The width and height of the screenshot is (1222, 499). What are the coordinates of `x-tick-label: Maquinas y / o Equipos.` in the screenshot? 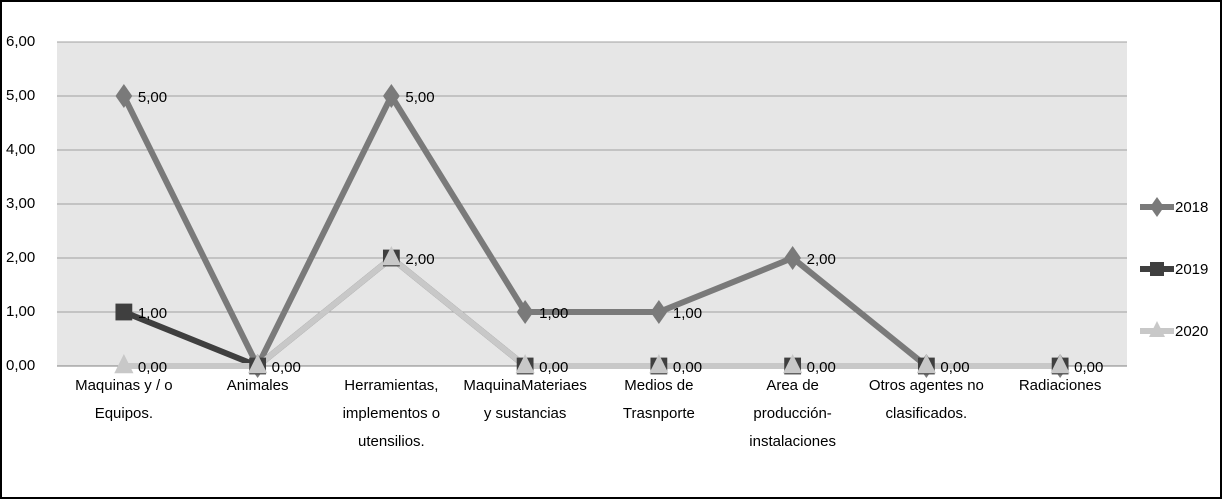 It's located at (124, 399).